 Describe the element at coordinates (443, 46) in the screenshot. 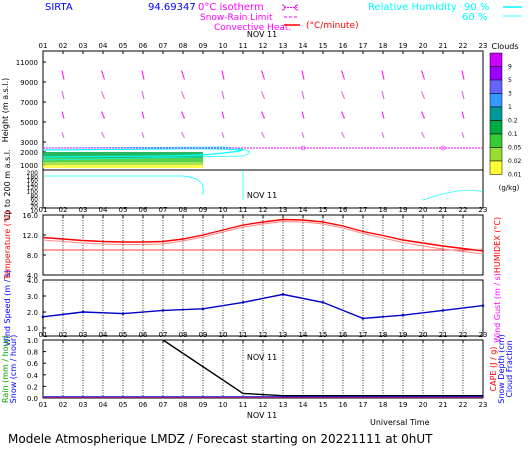

I see `hour-label-top: 21` at that location.